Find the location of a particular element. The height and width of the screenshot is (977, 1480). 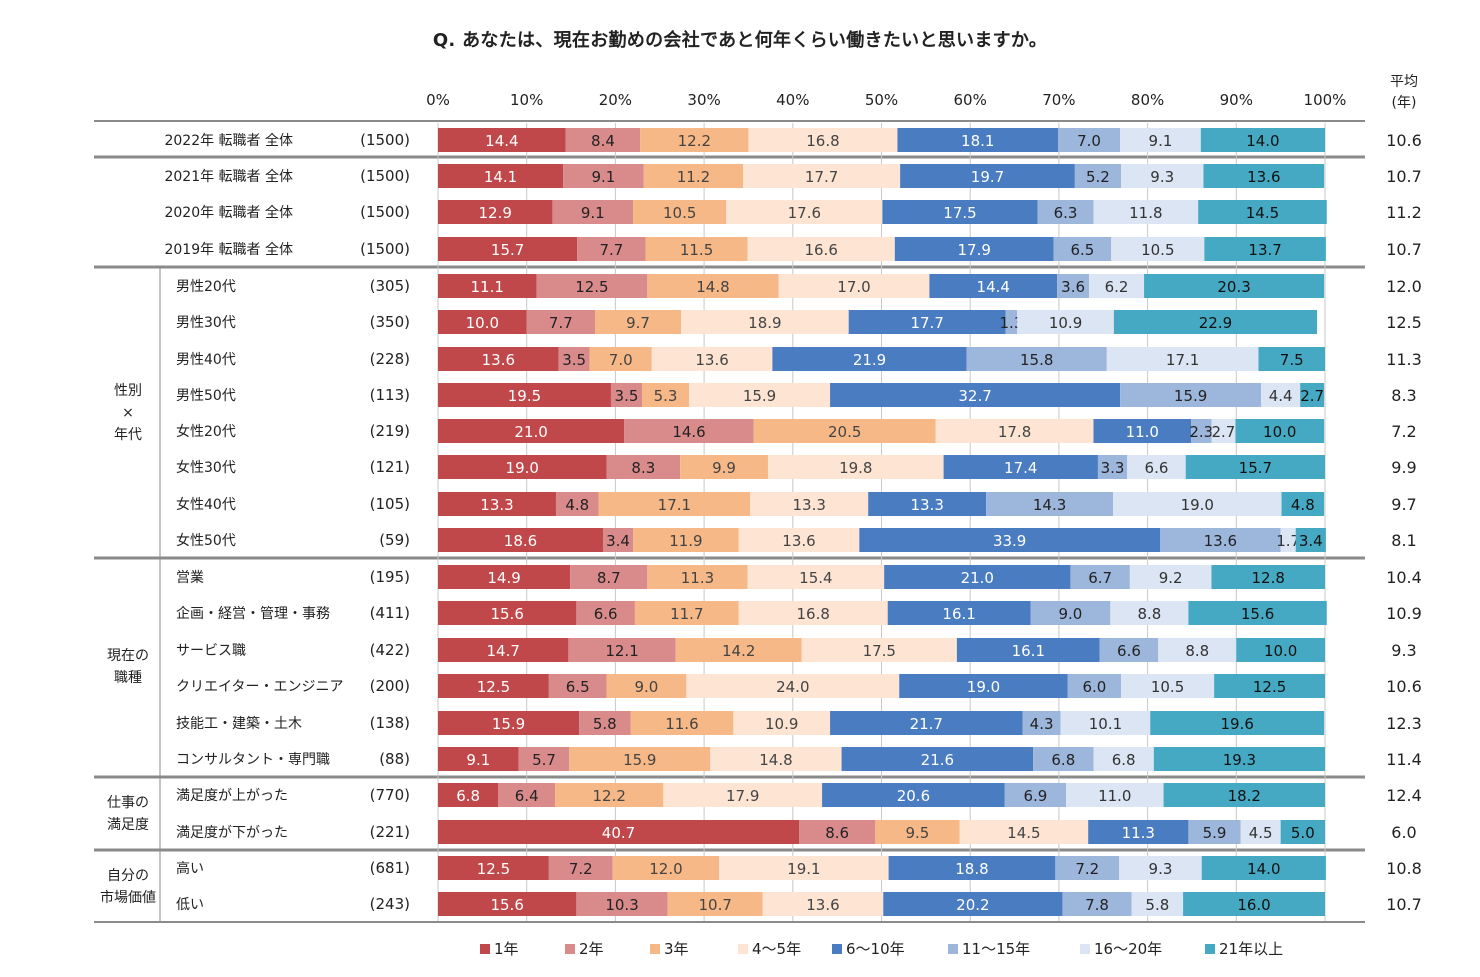

bar-value-label: 6.3 is located at coordinates (1066, 213).